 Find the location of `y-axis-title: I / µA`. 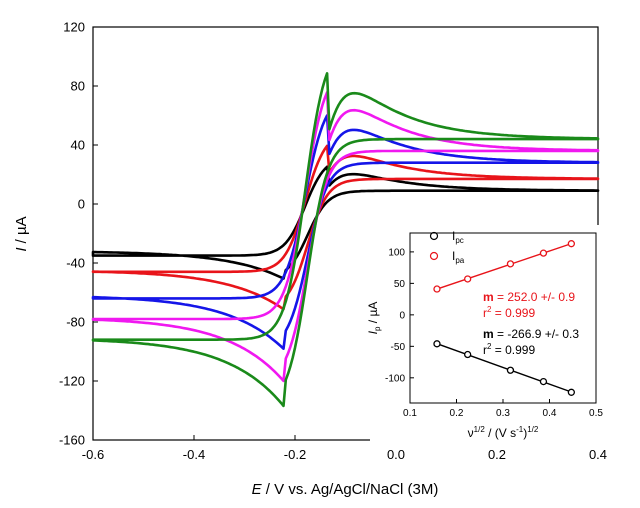

y-axis-title: I / µA is located at coordinates (21, 233).